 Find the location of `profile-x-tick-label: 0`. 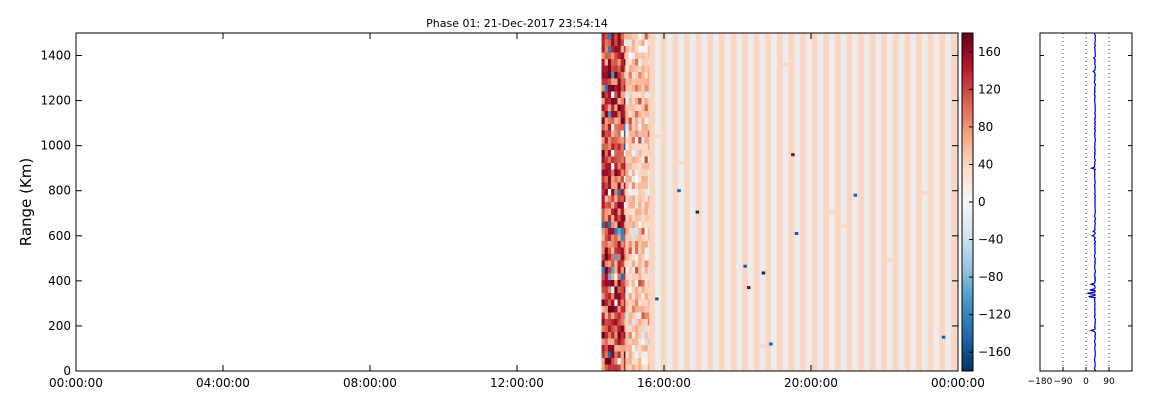

profile-x-tick-label: 0 is located at coordinates (1086, 382).